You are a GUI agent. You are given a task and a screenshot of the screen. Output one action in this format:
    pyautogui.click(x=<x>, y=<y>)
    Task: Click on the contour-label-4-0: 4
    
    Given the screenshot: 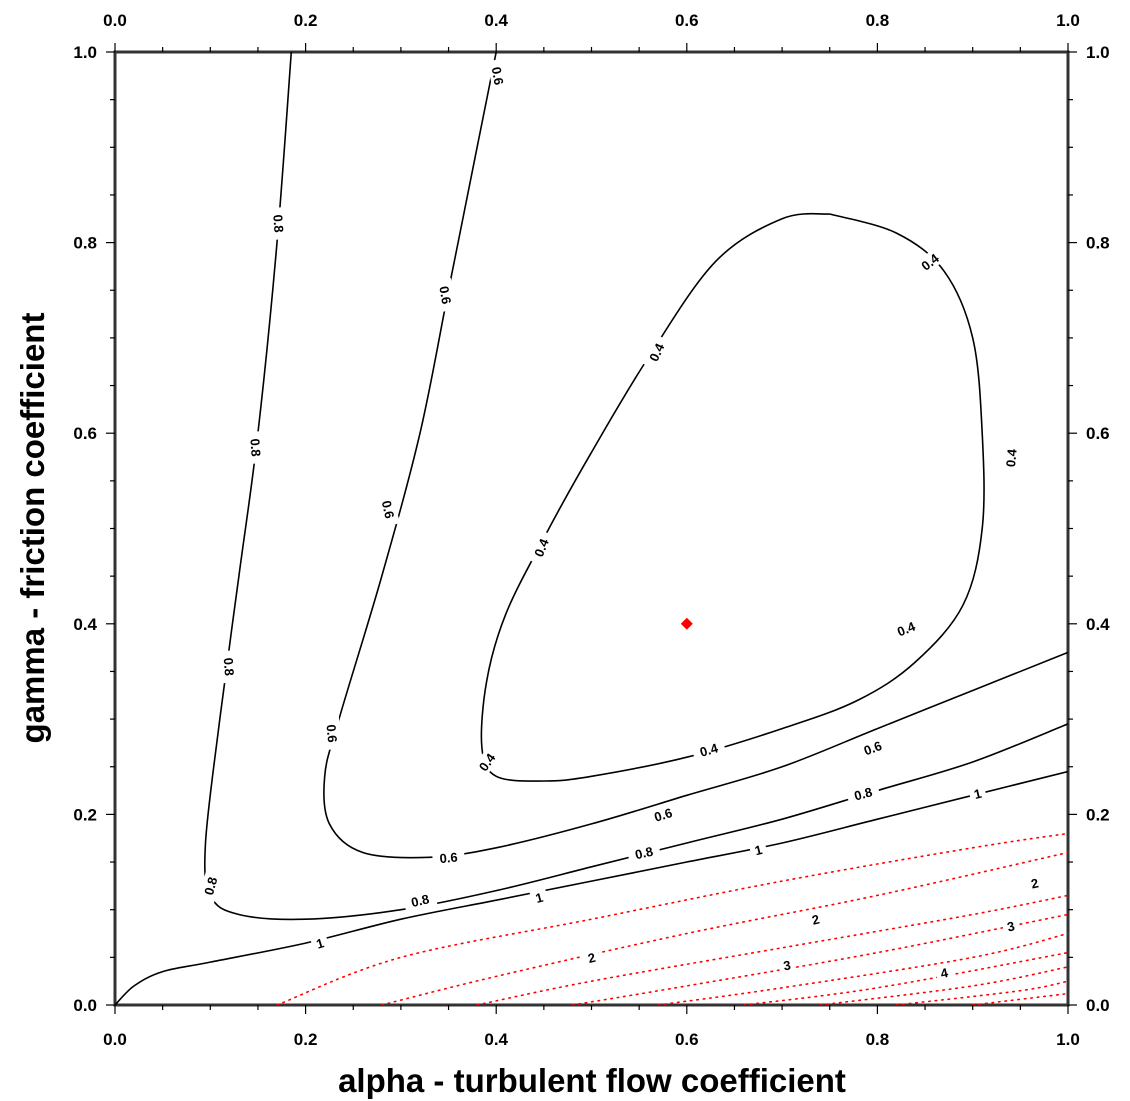 What is the action you would take?
    pyautogui.click(x=944, y=973)
    